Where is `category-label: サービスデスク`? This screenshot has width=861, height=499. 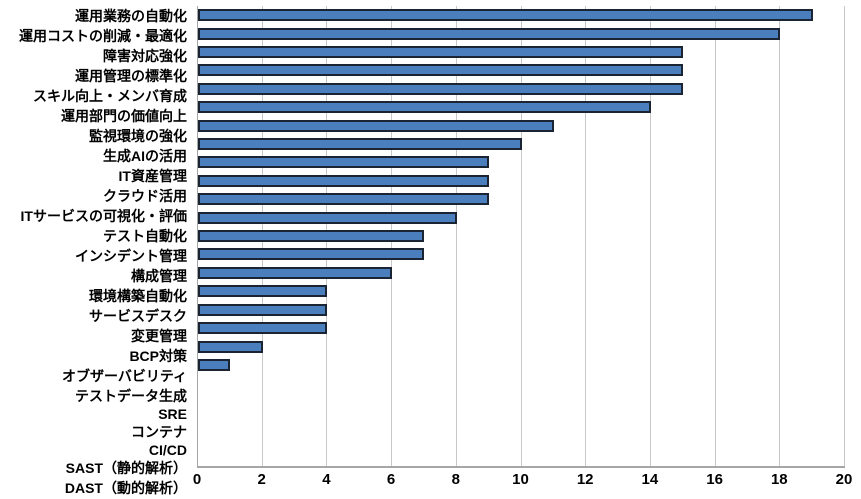
category-label: サービスデスク is located at coordinates (138, 316).